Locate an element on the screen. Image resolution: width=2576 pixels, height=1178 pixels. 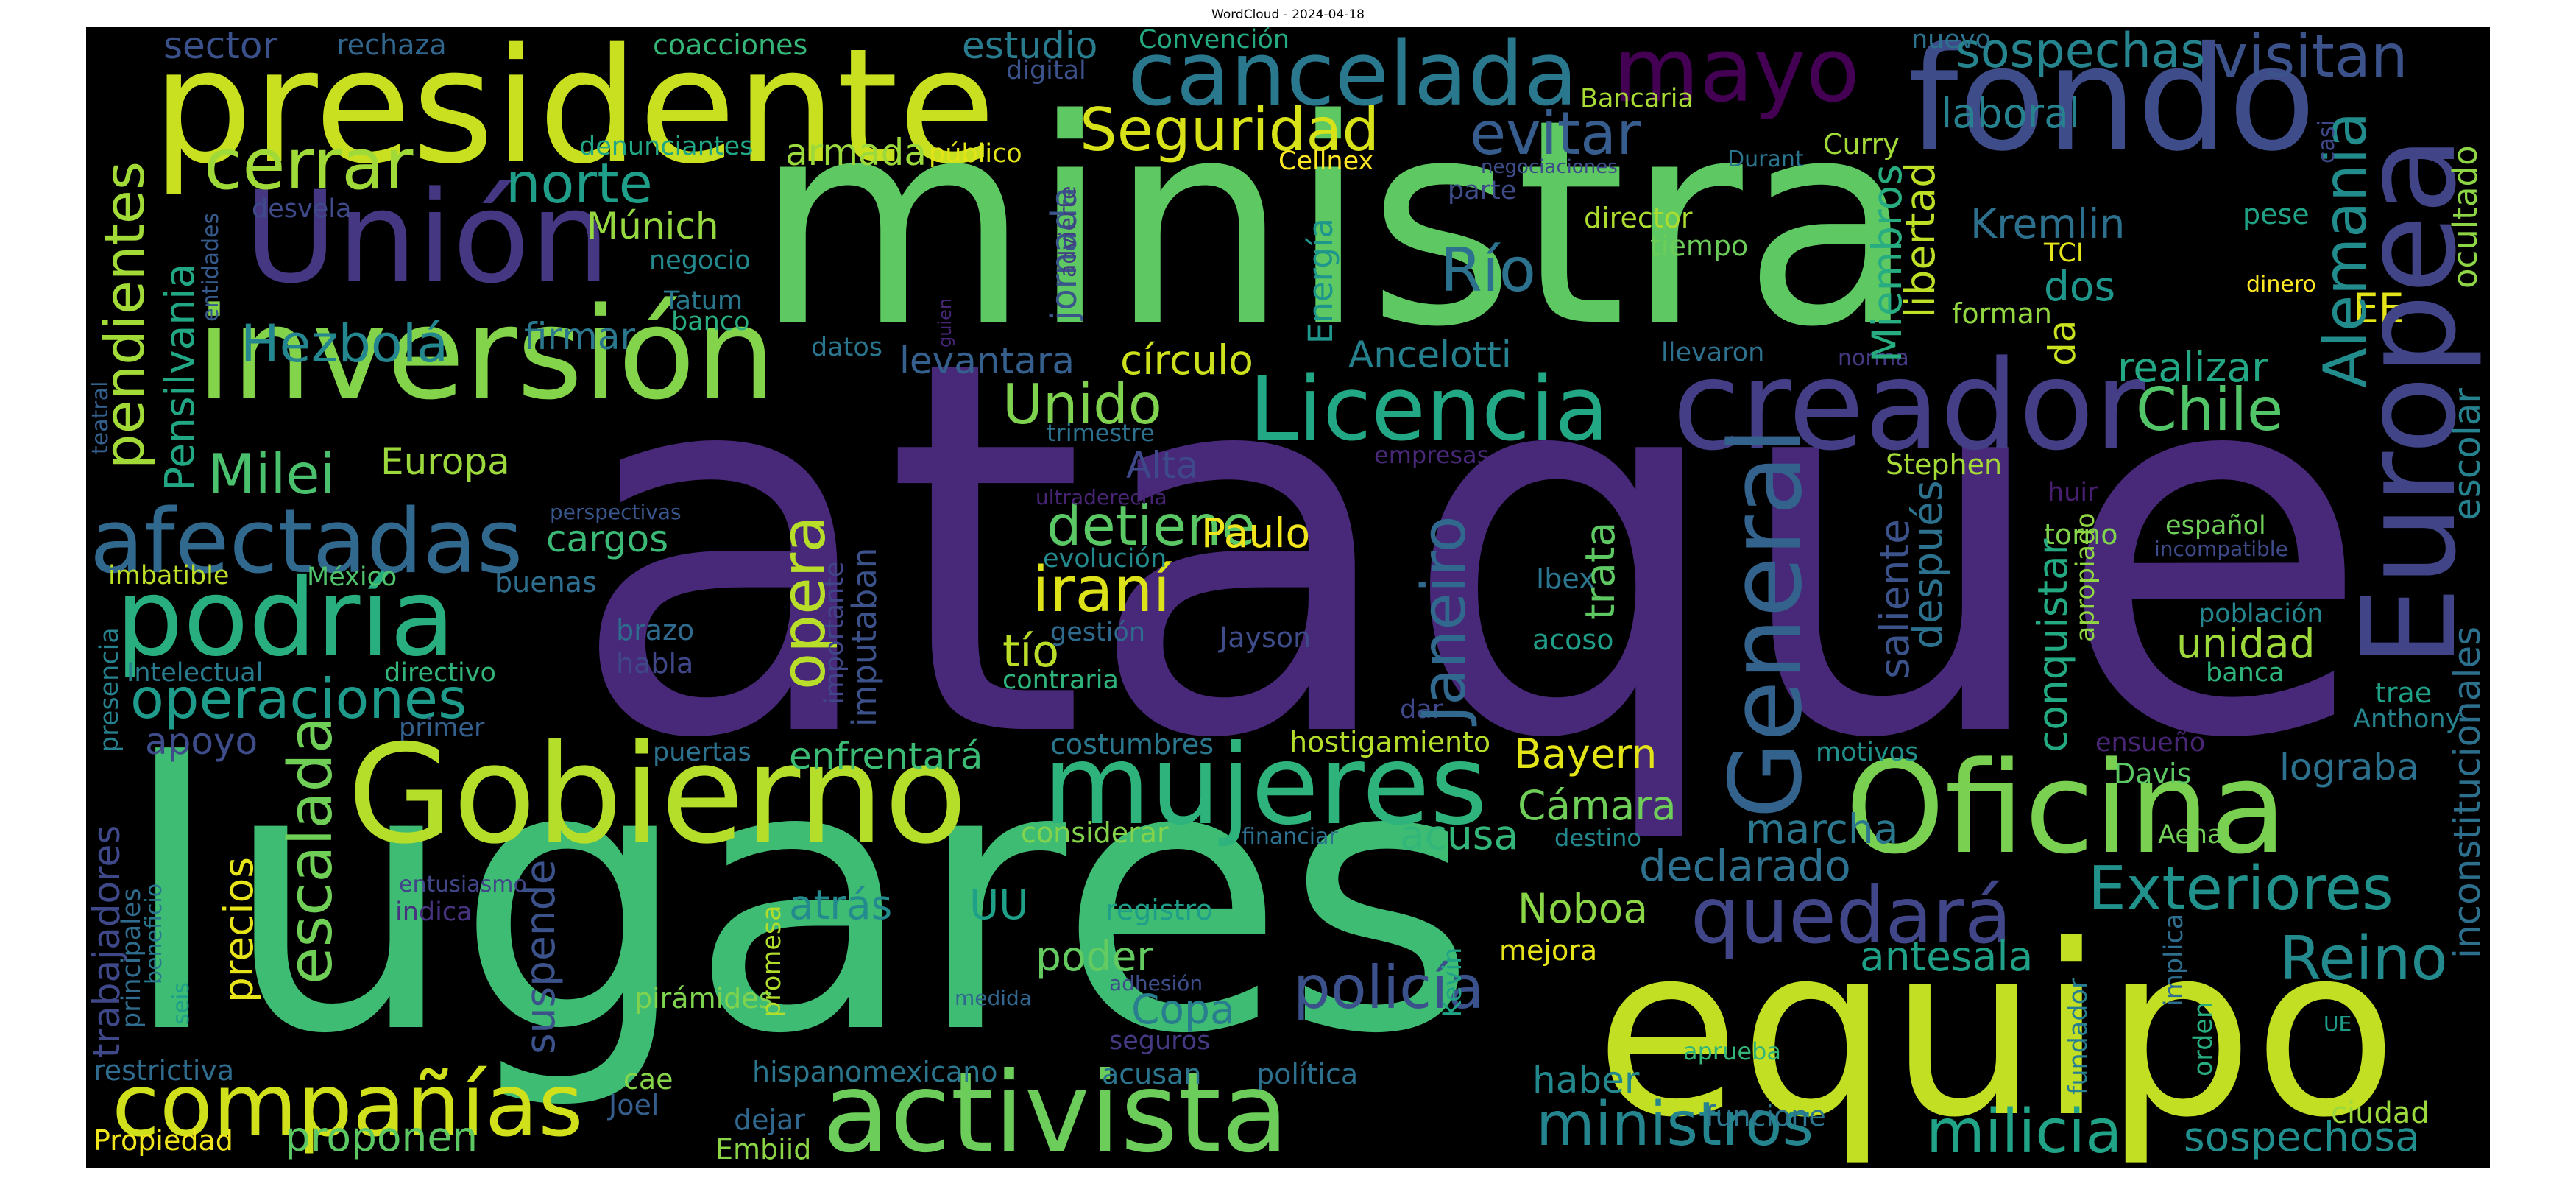
word: UE is located at coordinates (2338, 1024).